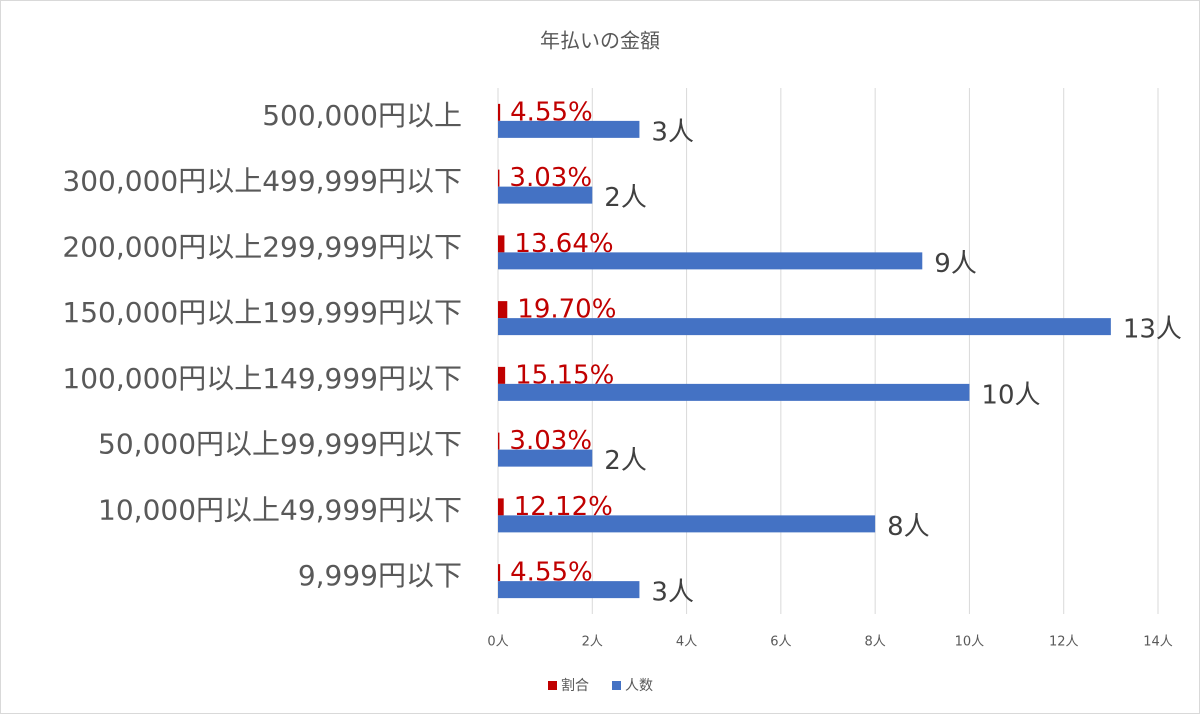 Image resolution: width=1200 pixels, height=714 pixels. I want to click on y-tick-label: 100,000円以上149,999円以下, so click(262, 378).